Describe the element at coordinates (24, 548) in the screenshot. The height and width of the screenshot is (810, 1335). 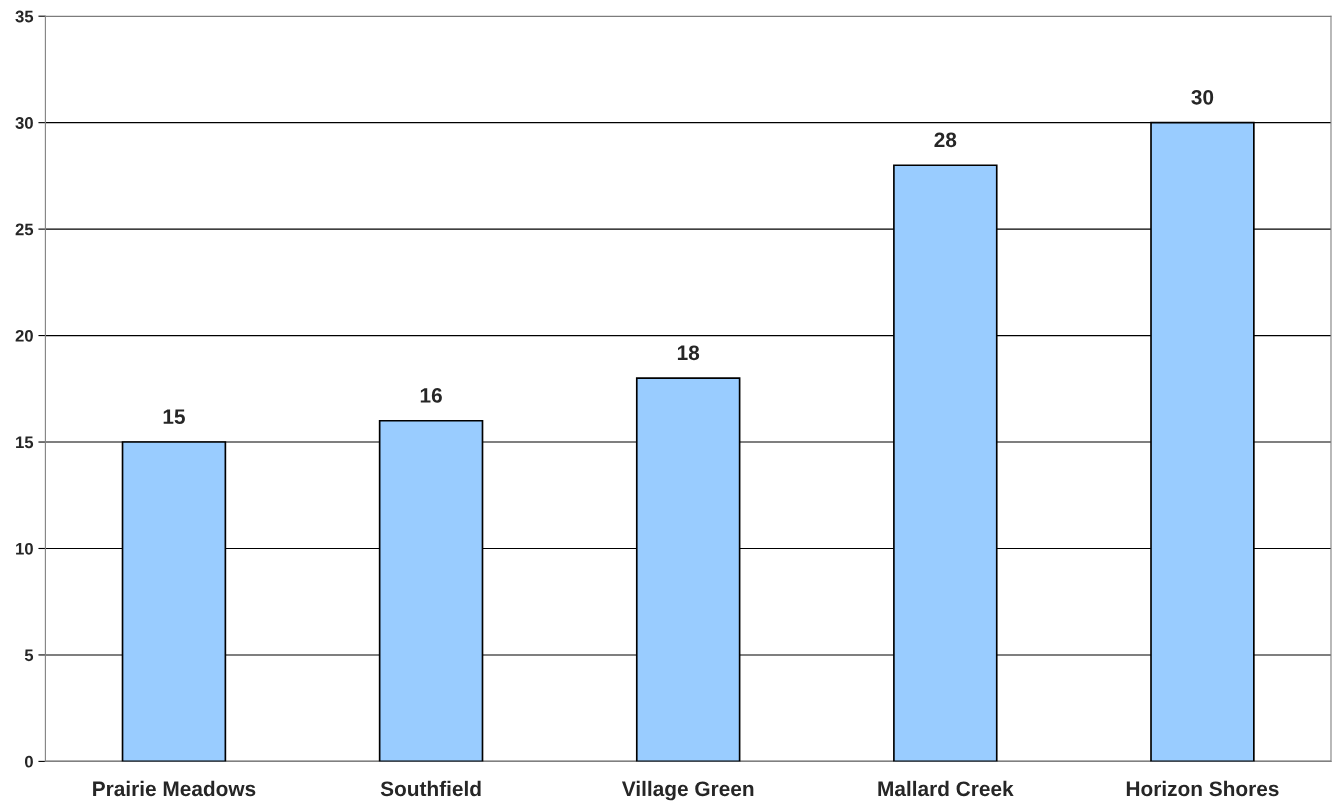
I see `y-tick-label: 10` at that location.